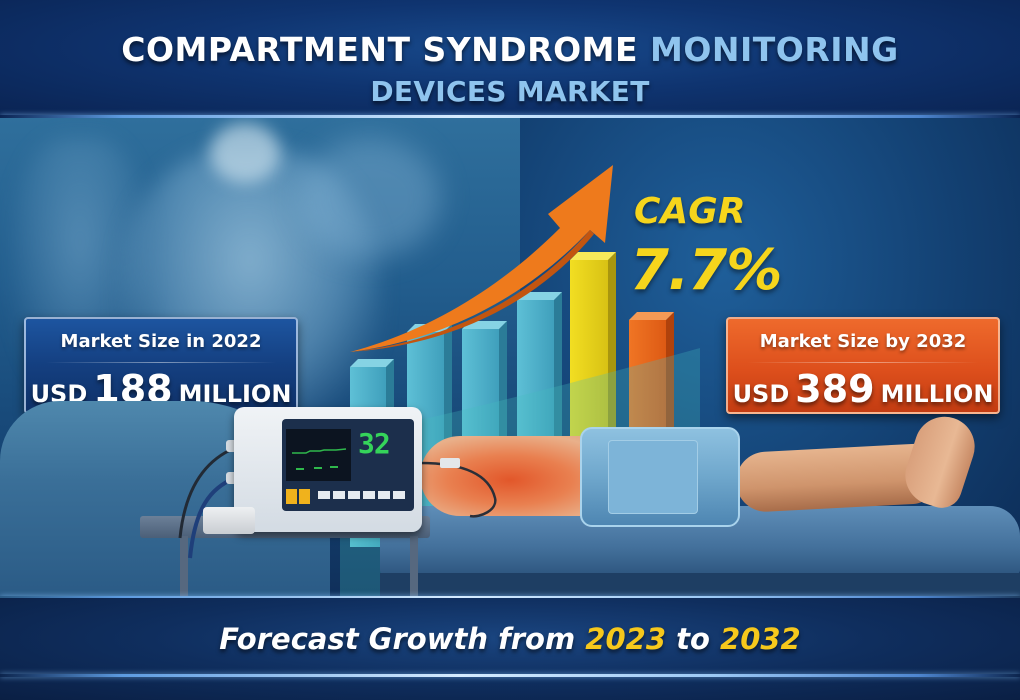 The width and height of the screenshot is (1020, 700). What do you see at coordinates (835, 389) in the screenshot?
I see `market-value: 389` at bounding box center [835, 389].